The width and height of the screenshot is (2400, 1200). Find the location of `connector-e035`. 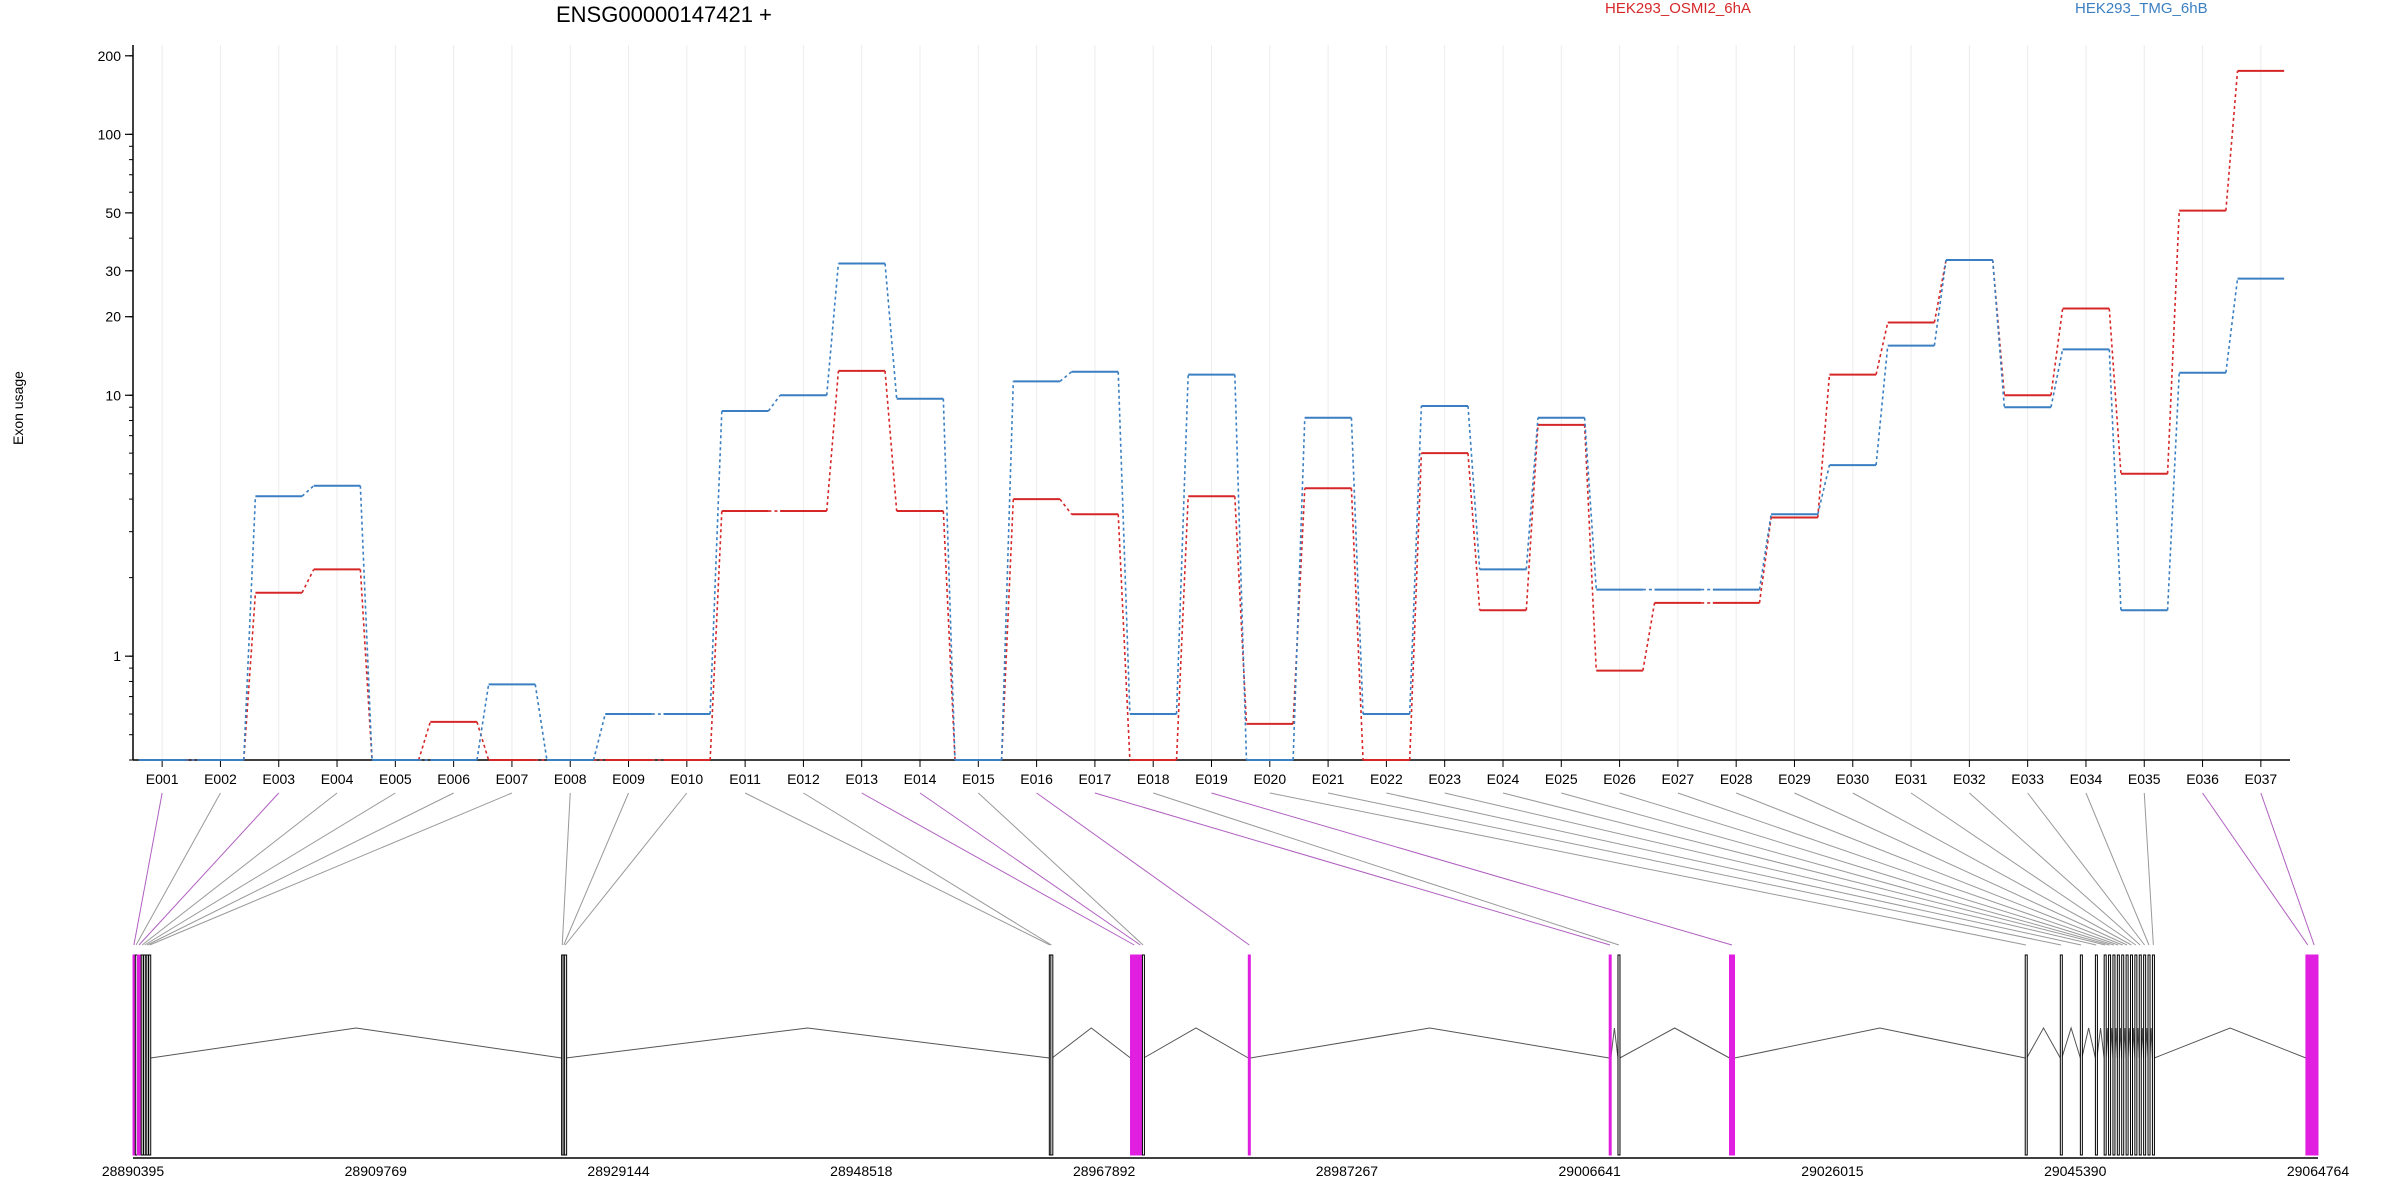

connector-e035 is located at coordinates (2148, 869).